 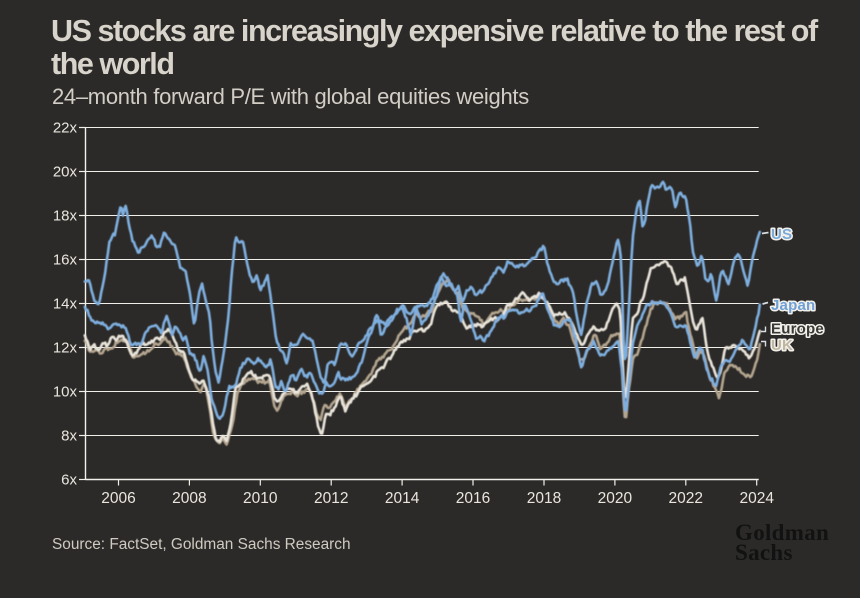 I want to click on svg-text: 18x, so click(x=65, y=216).